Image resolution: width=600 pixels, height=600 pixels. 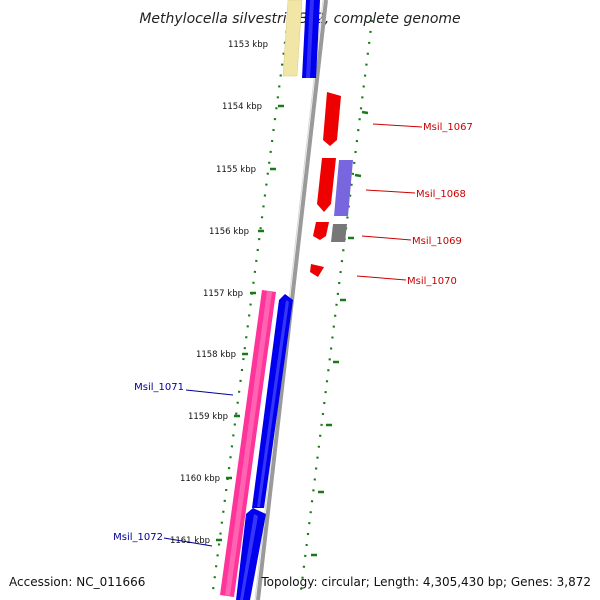 I want to click on tick-label: 1159 kbp, so click(x=208, y=417).